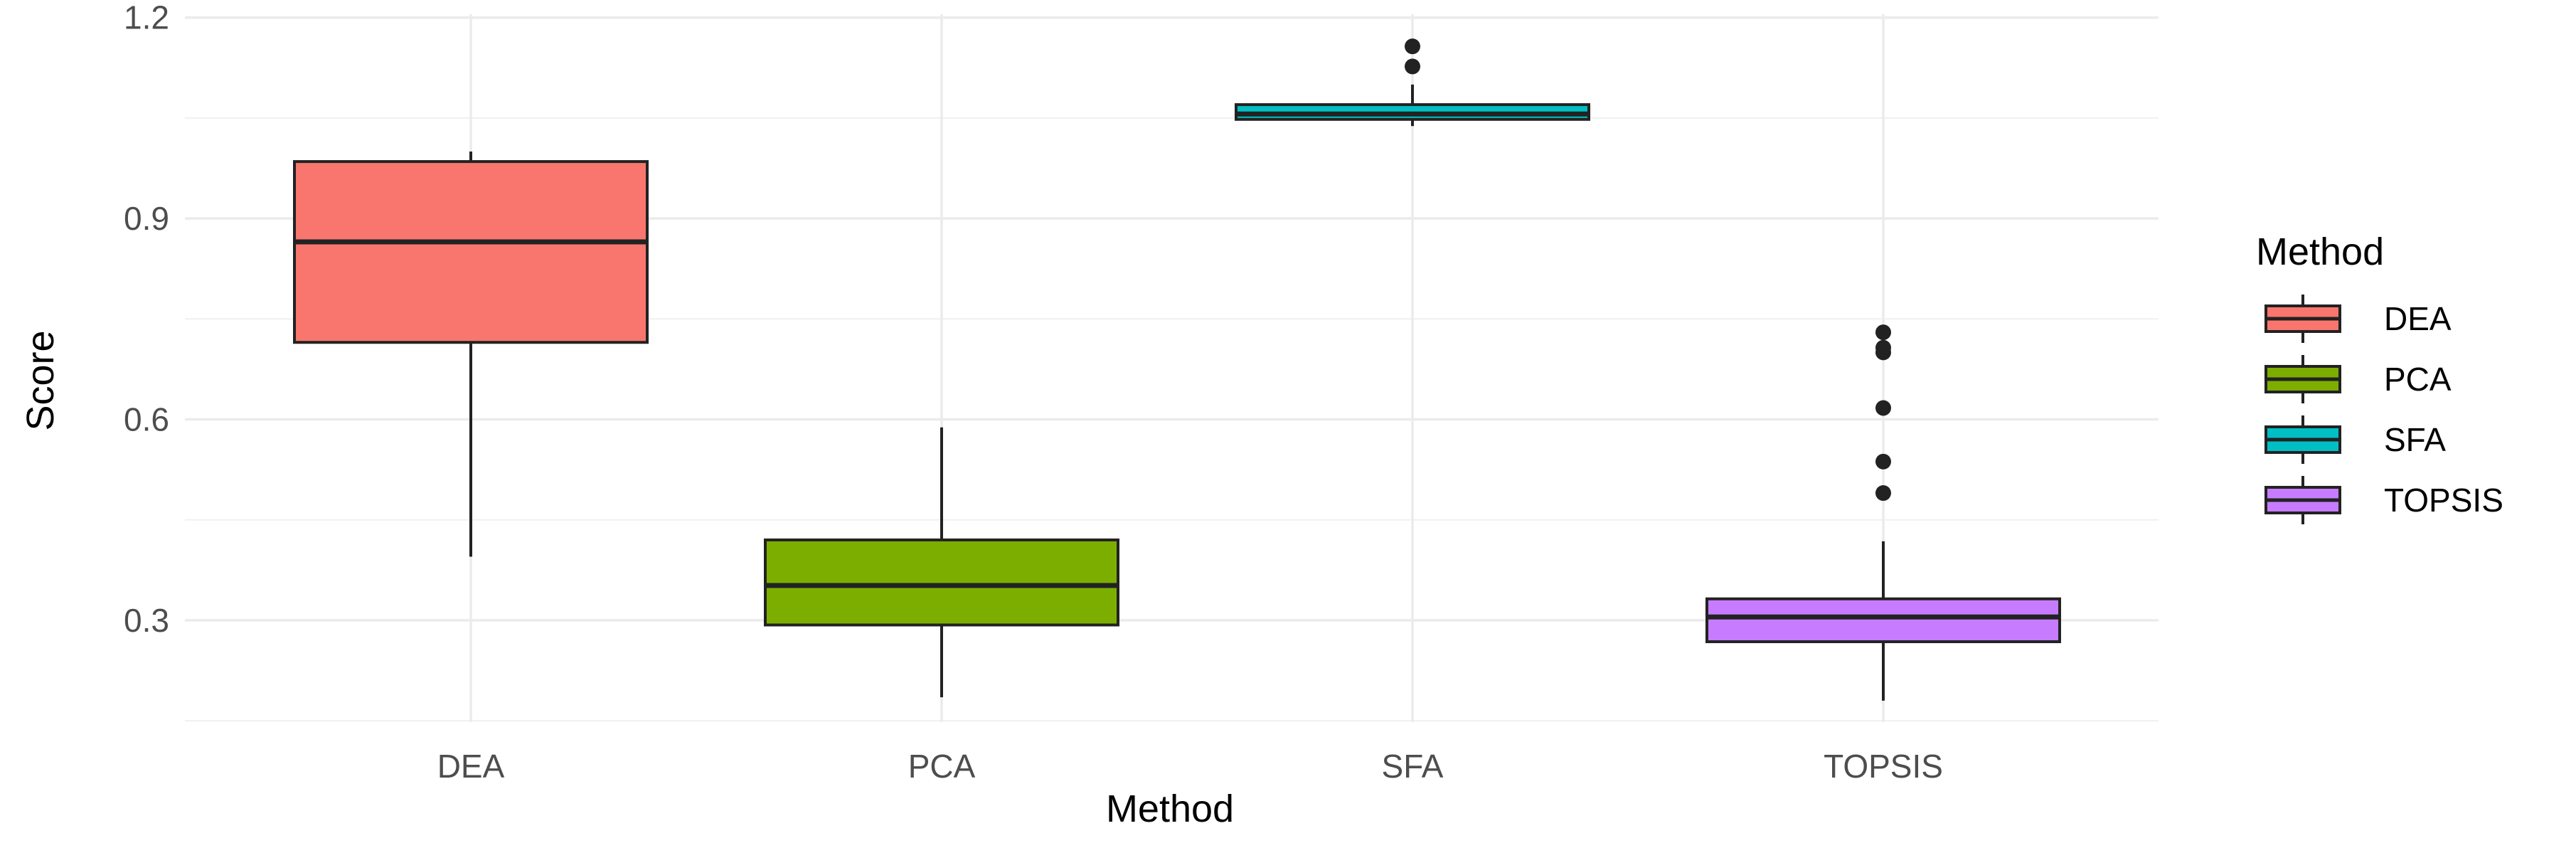 The width and height of the screenshot is (2576, 848). What do you see at coordinates (2415, 439) in the screenshot?
I see `legend-label: SFA` at bounding box center [2415, 439].